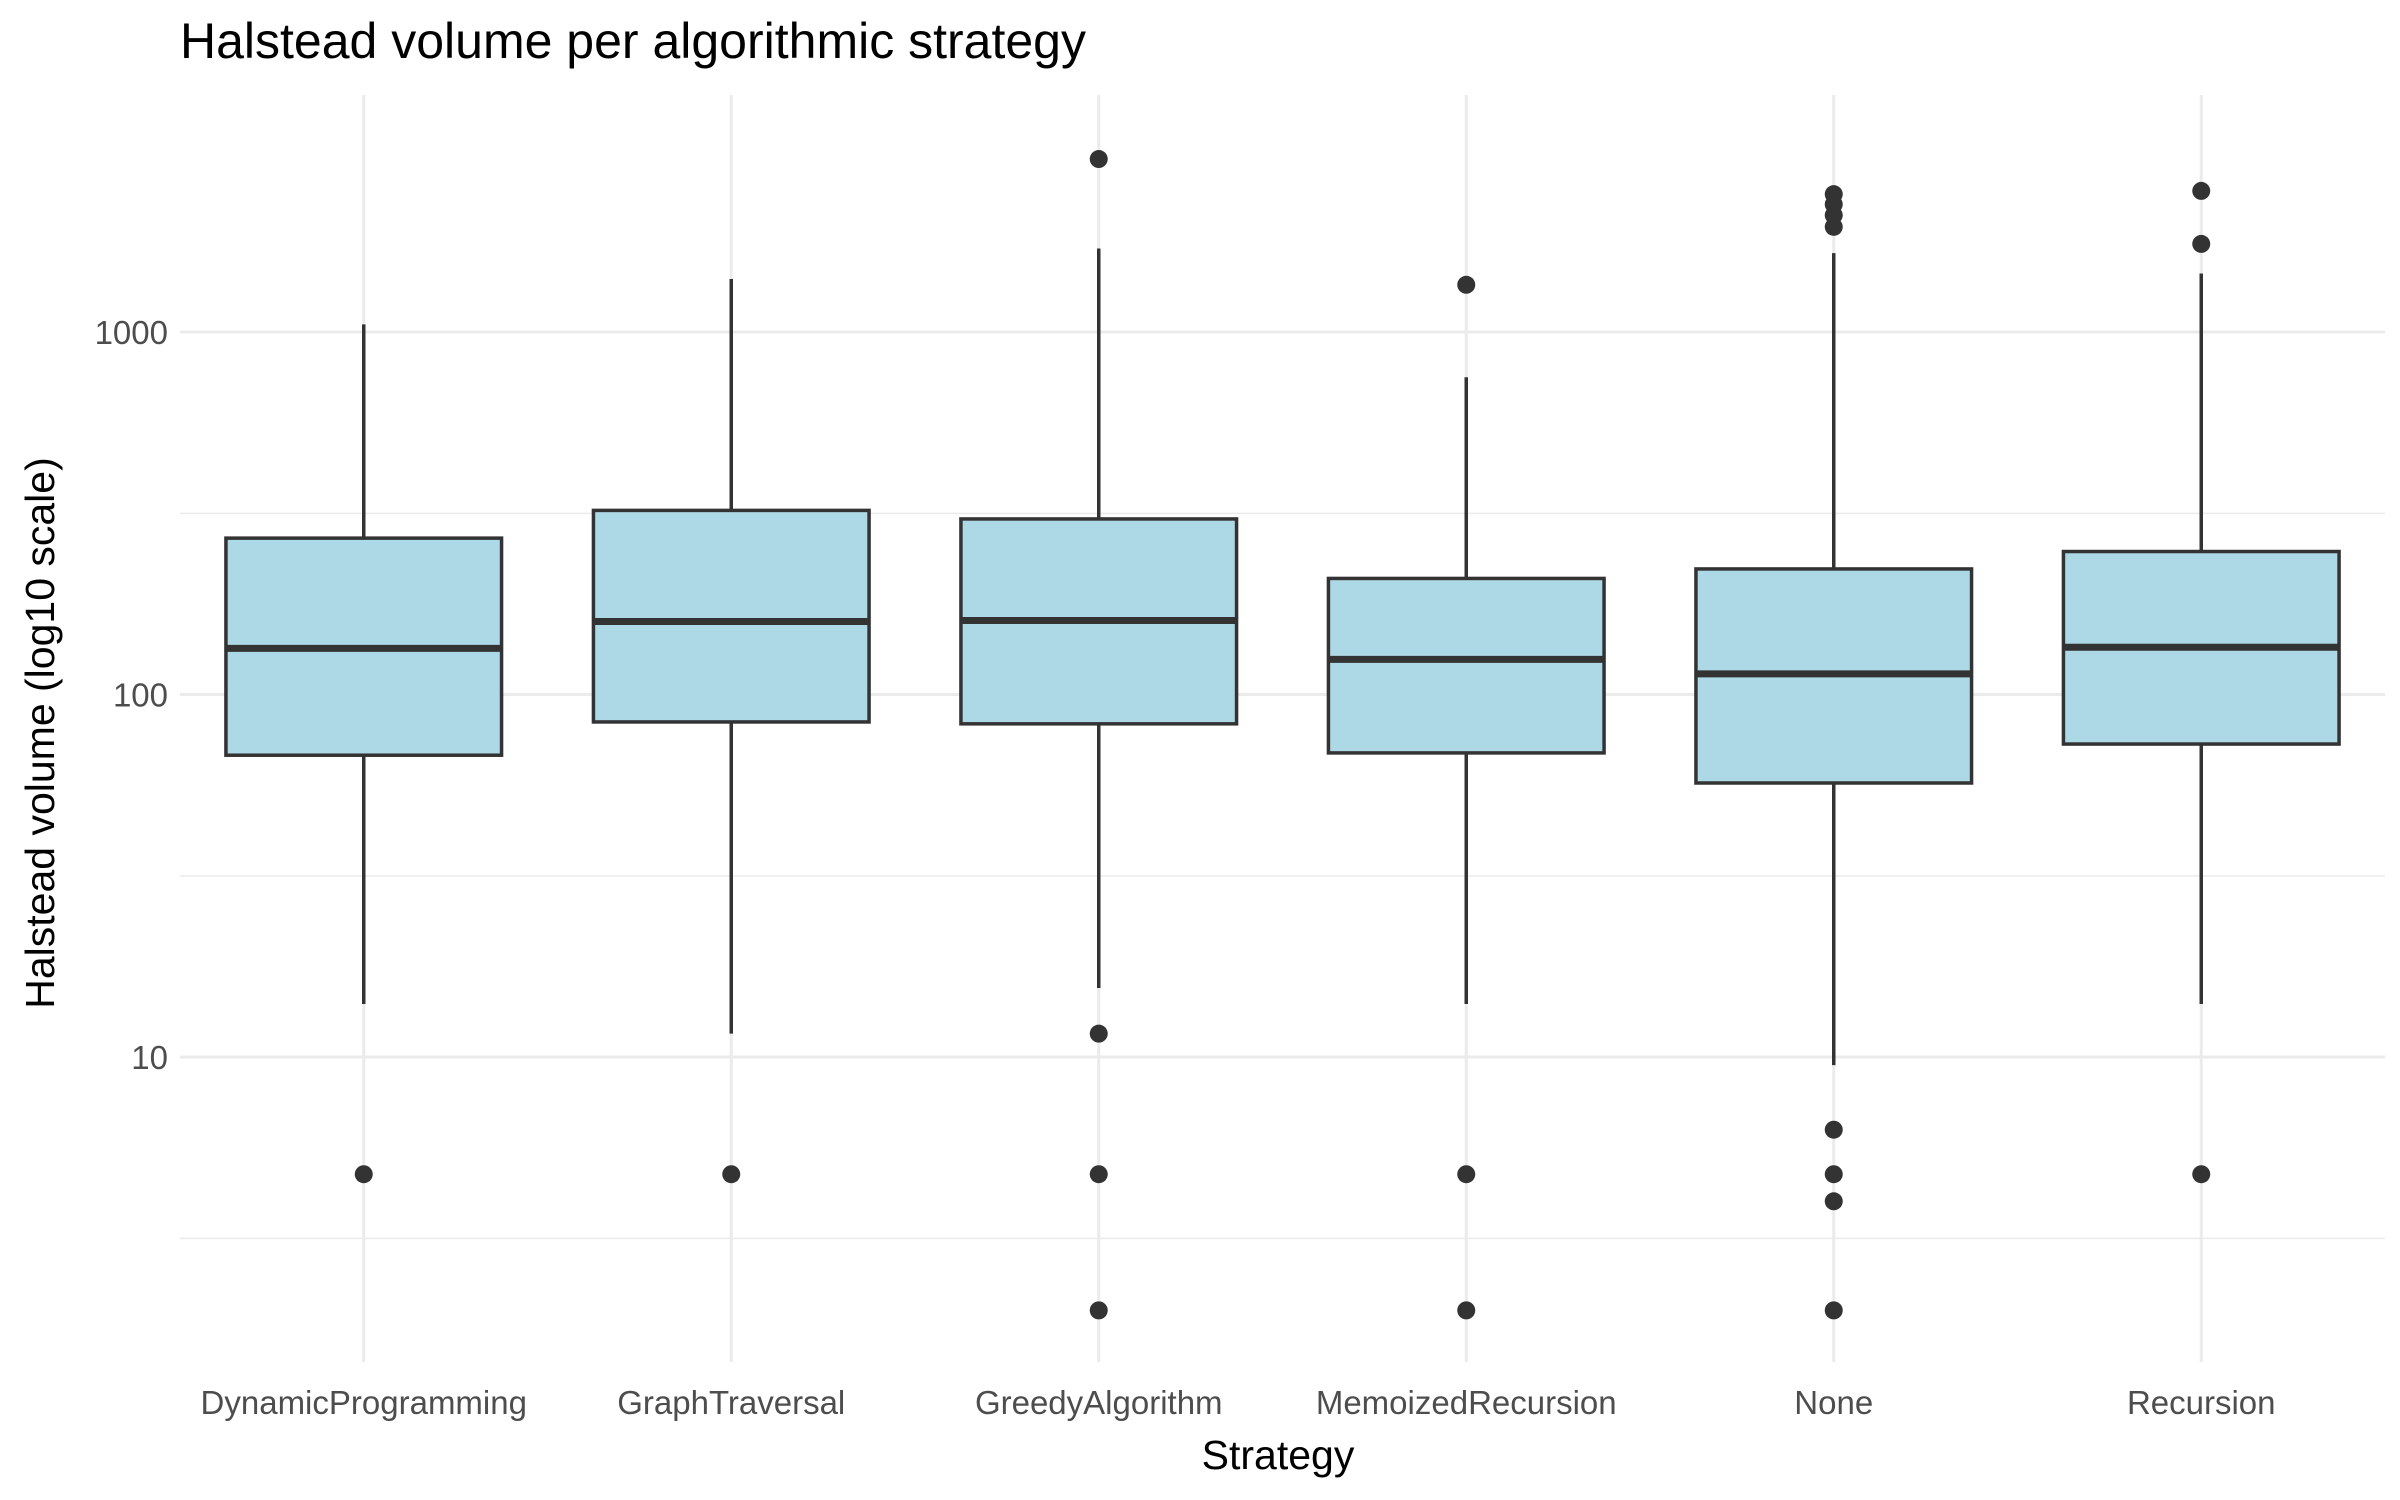 This screenshot has height=1500, width=2400. I want to click on y-axis-title: Halstead volume (log10 scale), so click(40, 733).